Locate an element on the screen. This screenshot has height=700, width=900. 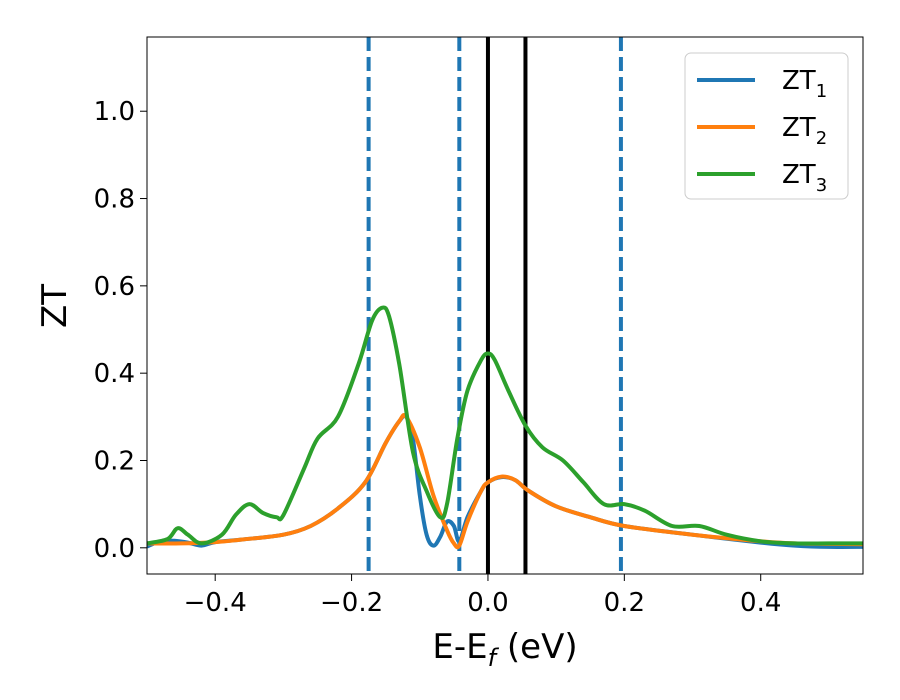
y-axis-title: ZT is located at coordinates (55, 306).